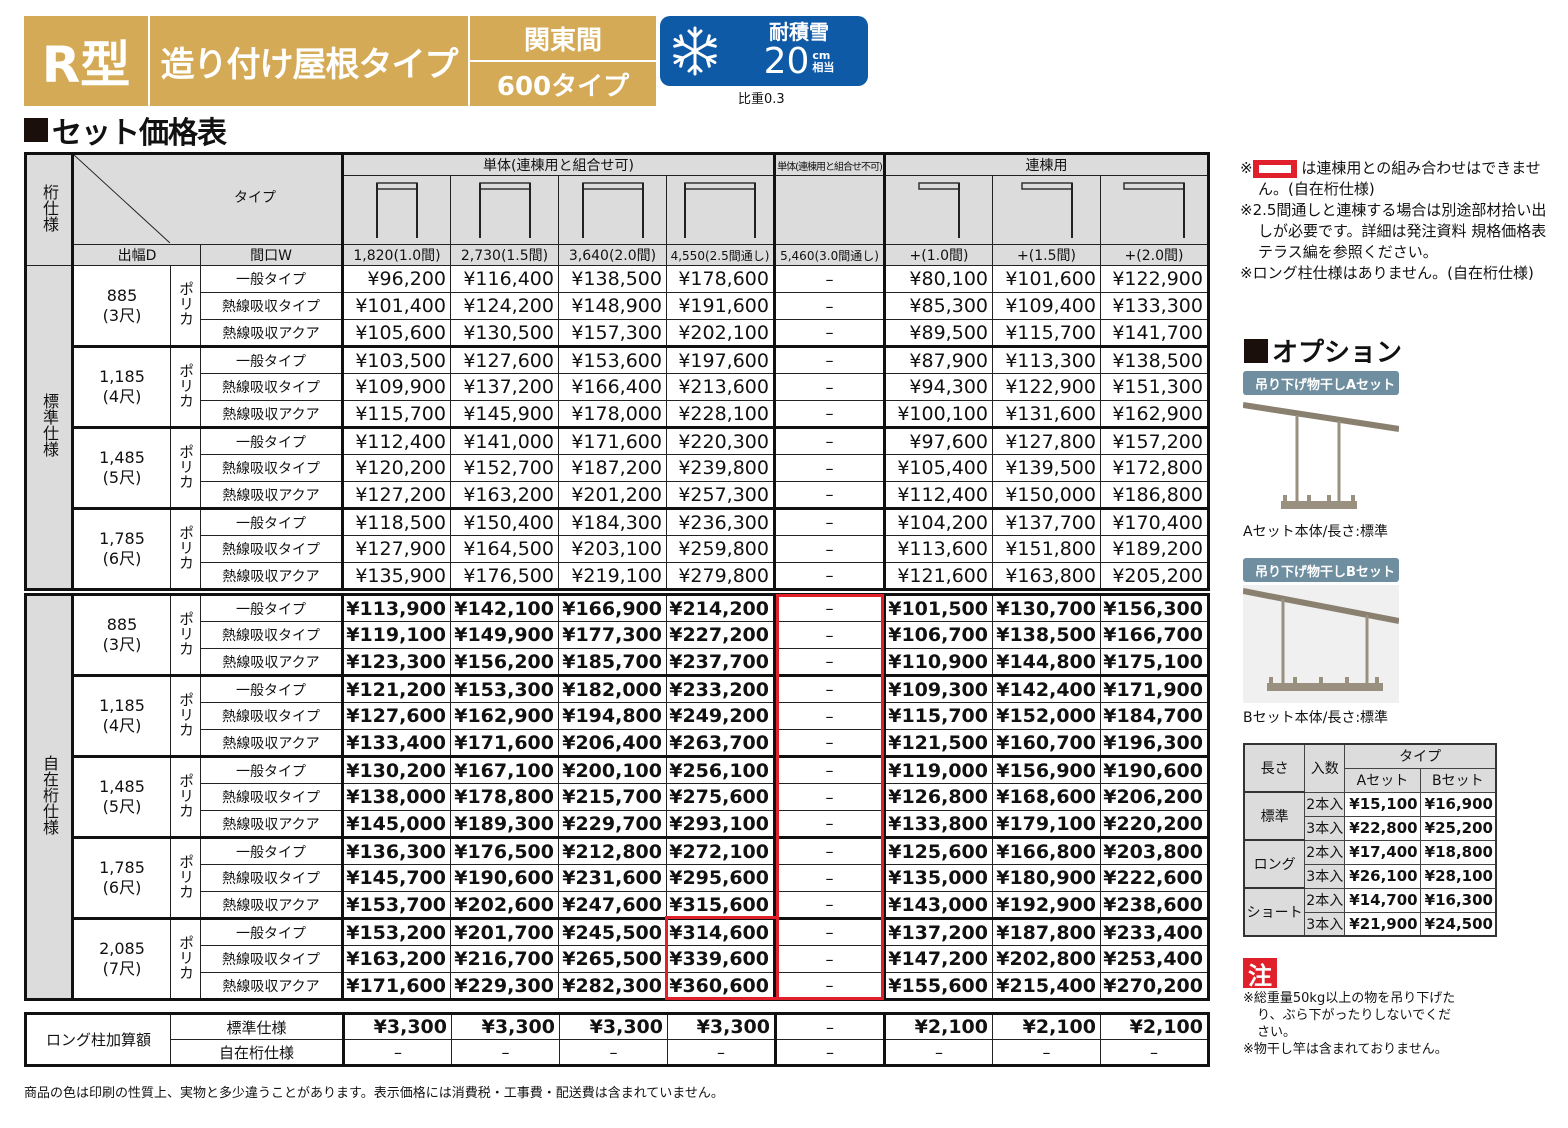 Image resolution: width=1568 pixels, height=1128 pixels. What do you see at coordinates (1046, 440) in the screenshot?
I see `price-cell: ¥127,800` at bounding box center [1046, 440].